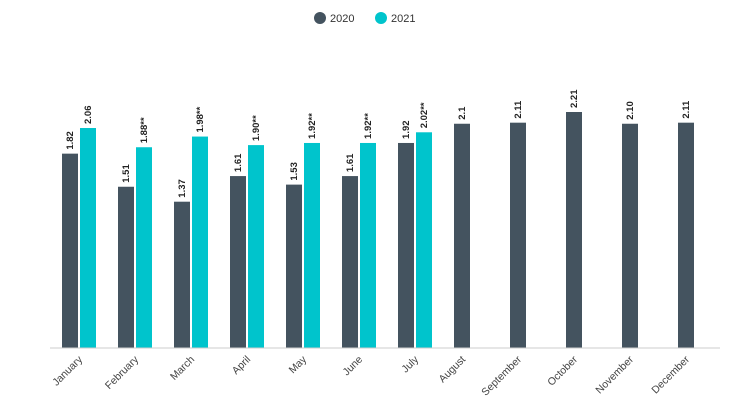 This screenshot has width=742, height=419. I want to click on x-tick-label-may: May, so click(298, 364).